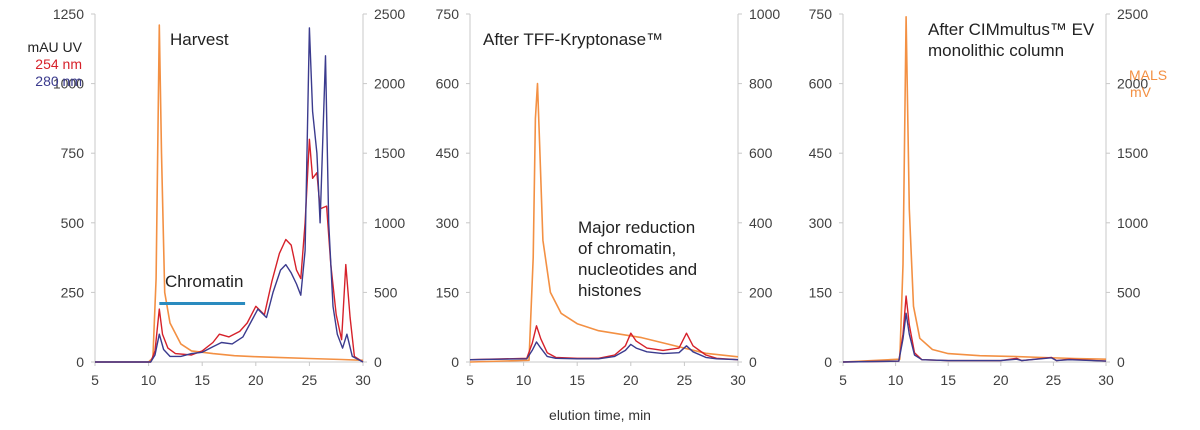 Image resolution: width=1200 pixels, height=430 pixels. I want to click on mals-trace, so click(604, 222).